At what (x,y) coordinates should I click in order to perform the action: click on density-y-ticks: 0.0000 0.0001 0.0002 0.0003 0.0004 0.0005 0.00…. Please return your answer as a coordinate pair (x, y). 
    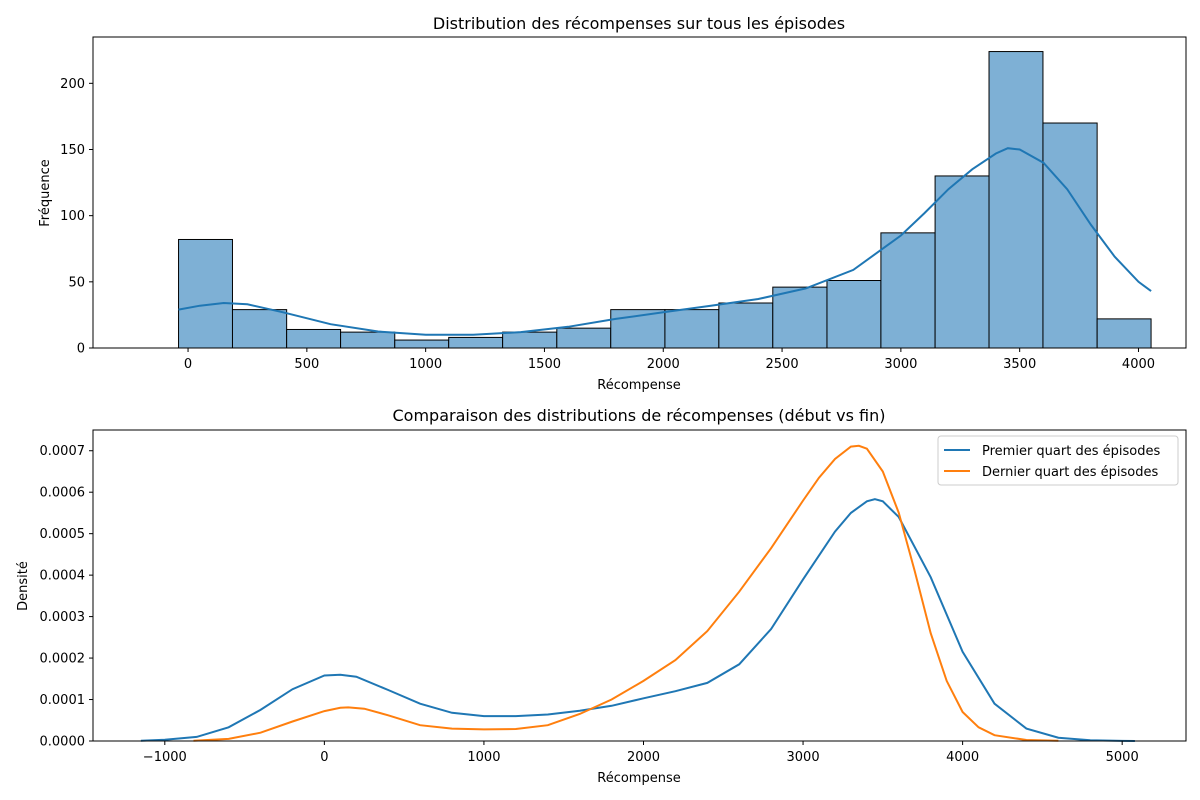
    Looking at the image, I should click on (66, 597).